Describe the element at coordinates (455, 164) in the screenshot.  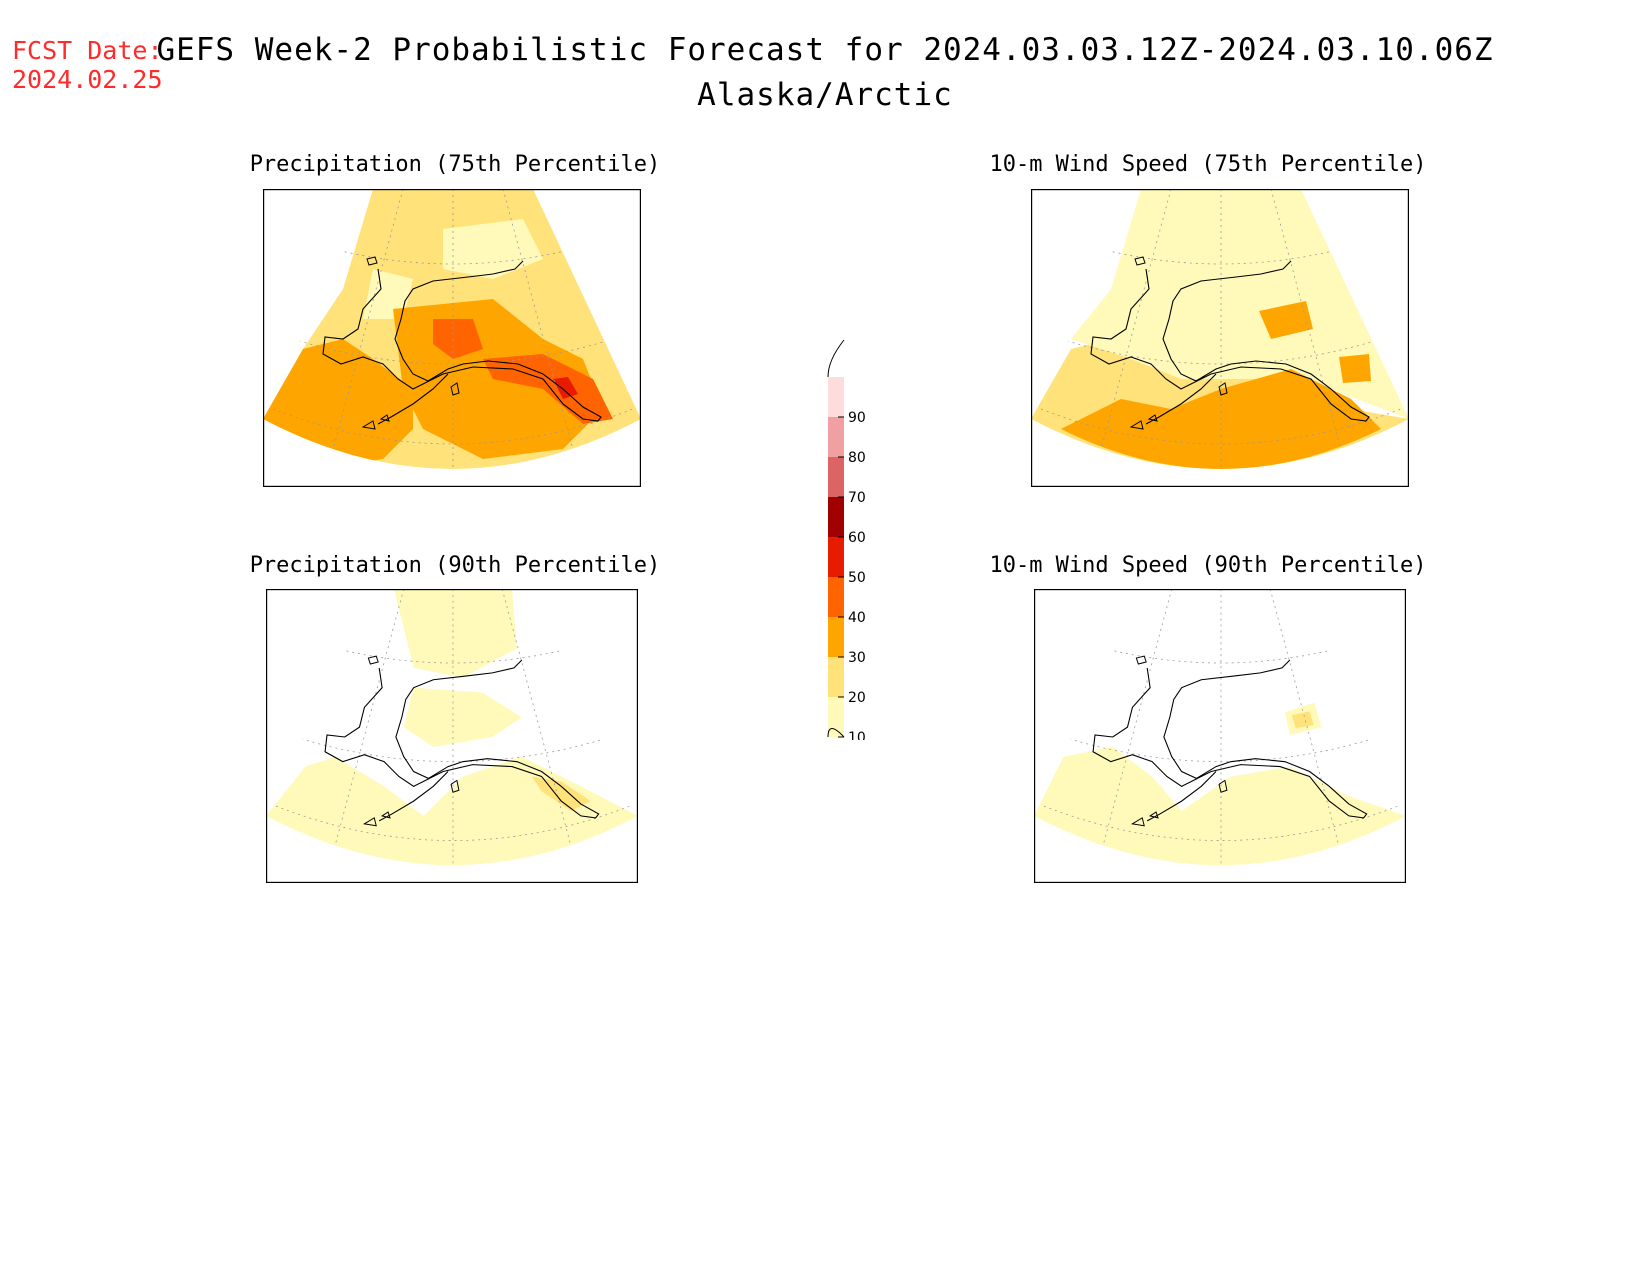
I see `panel-title-precip75: Precipitation (75th Percentile)` at that location.